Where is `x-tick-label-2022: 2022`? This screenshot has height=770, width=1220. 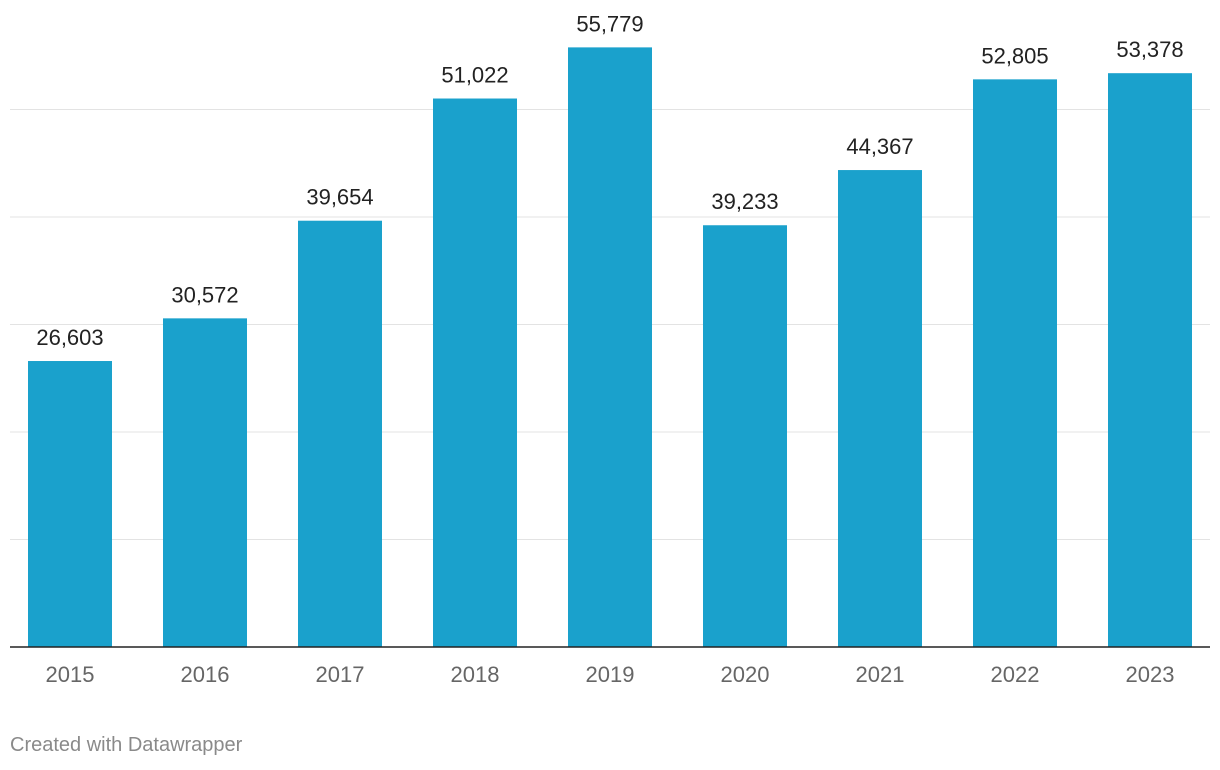 x-tick-label-2022: 2022 is located at coordinates (1015, 674).